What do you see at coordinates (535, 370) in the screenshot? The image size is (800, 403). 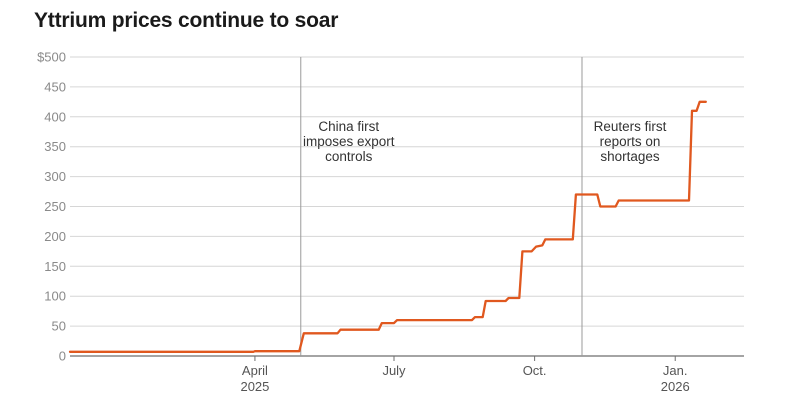 I see `x-tick-label: Oct.` at bounding box center [535, 370].